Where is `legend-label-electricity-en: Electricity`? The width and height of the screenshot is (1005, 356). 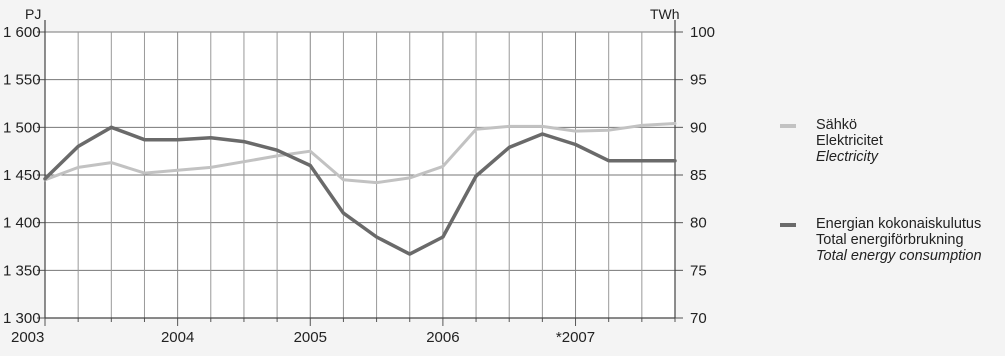
legend-label-electricity-en: Electricity is located at coordinates (847, 157).